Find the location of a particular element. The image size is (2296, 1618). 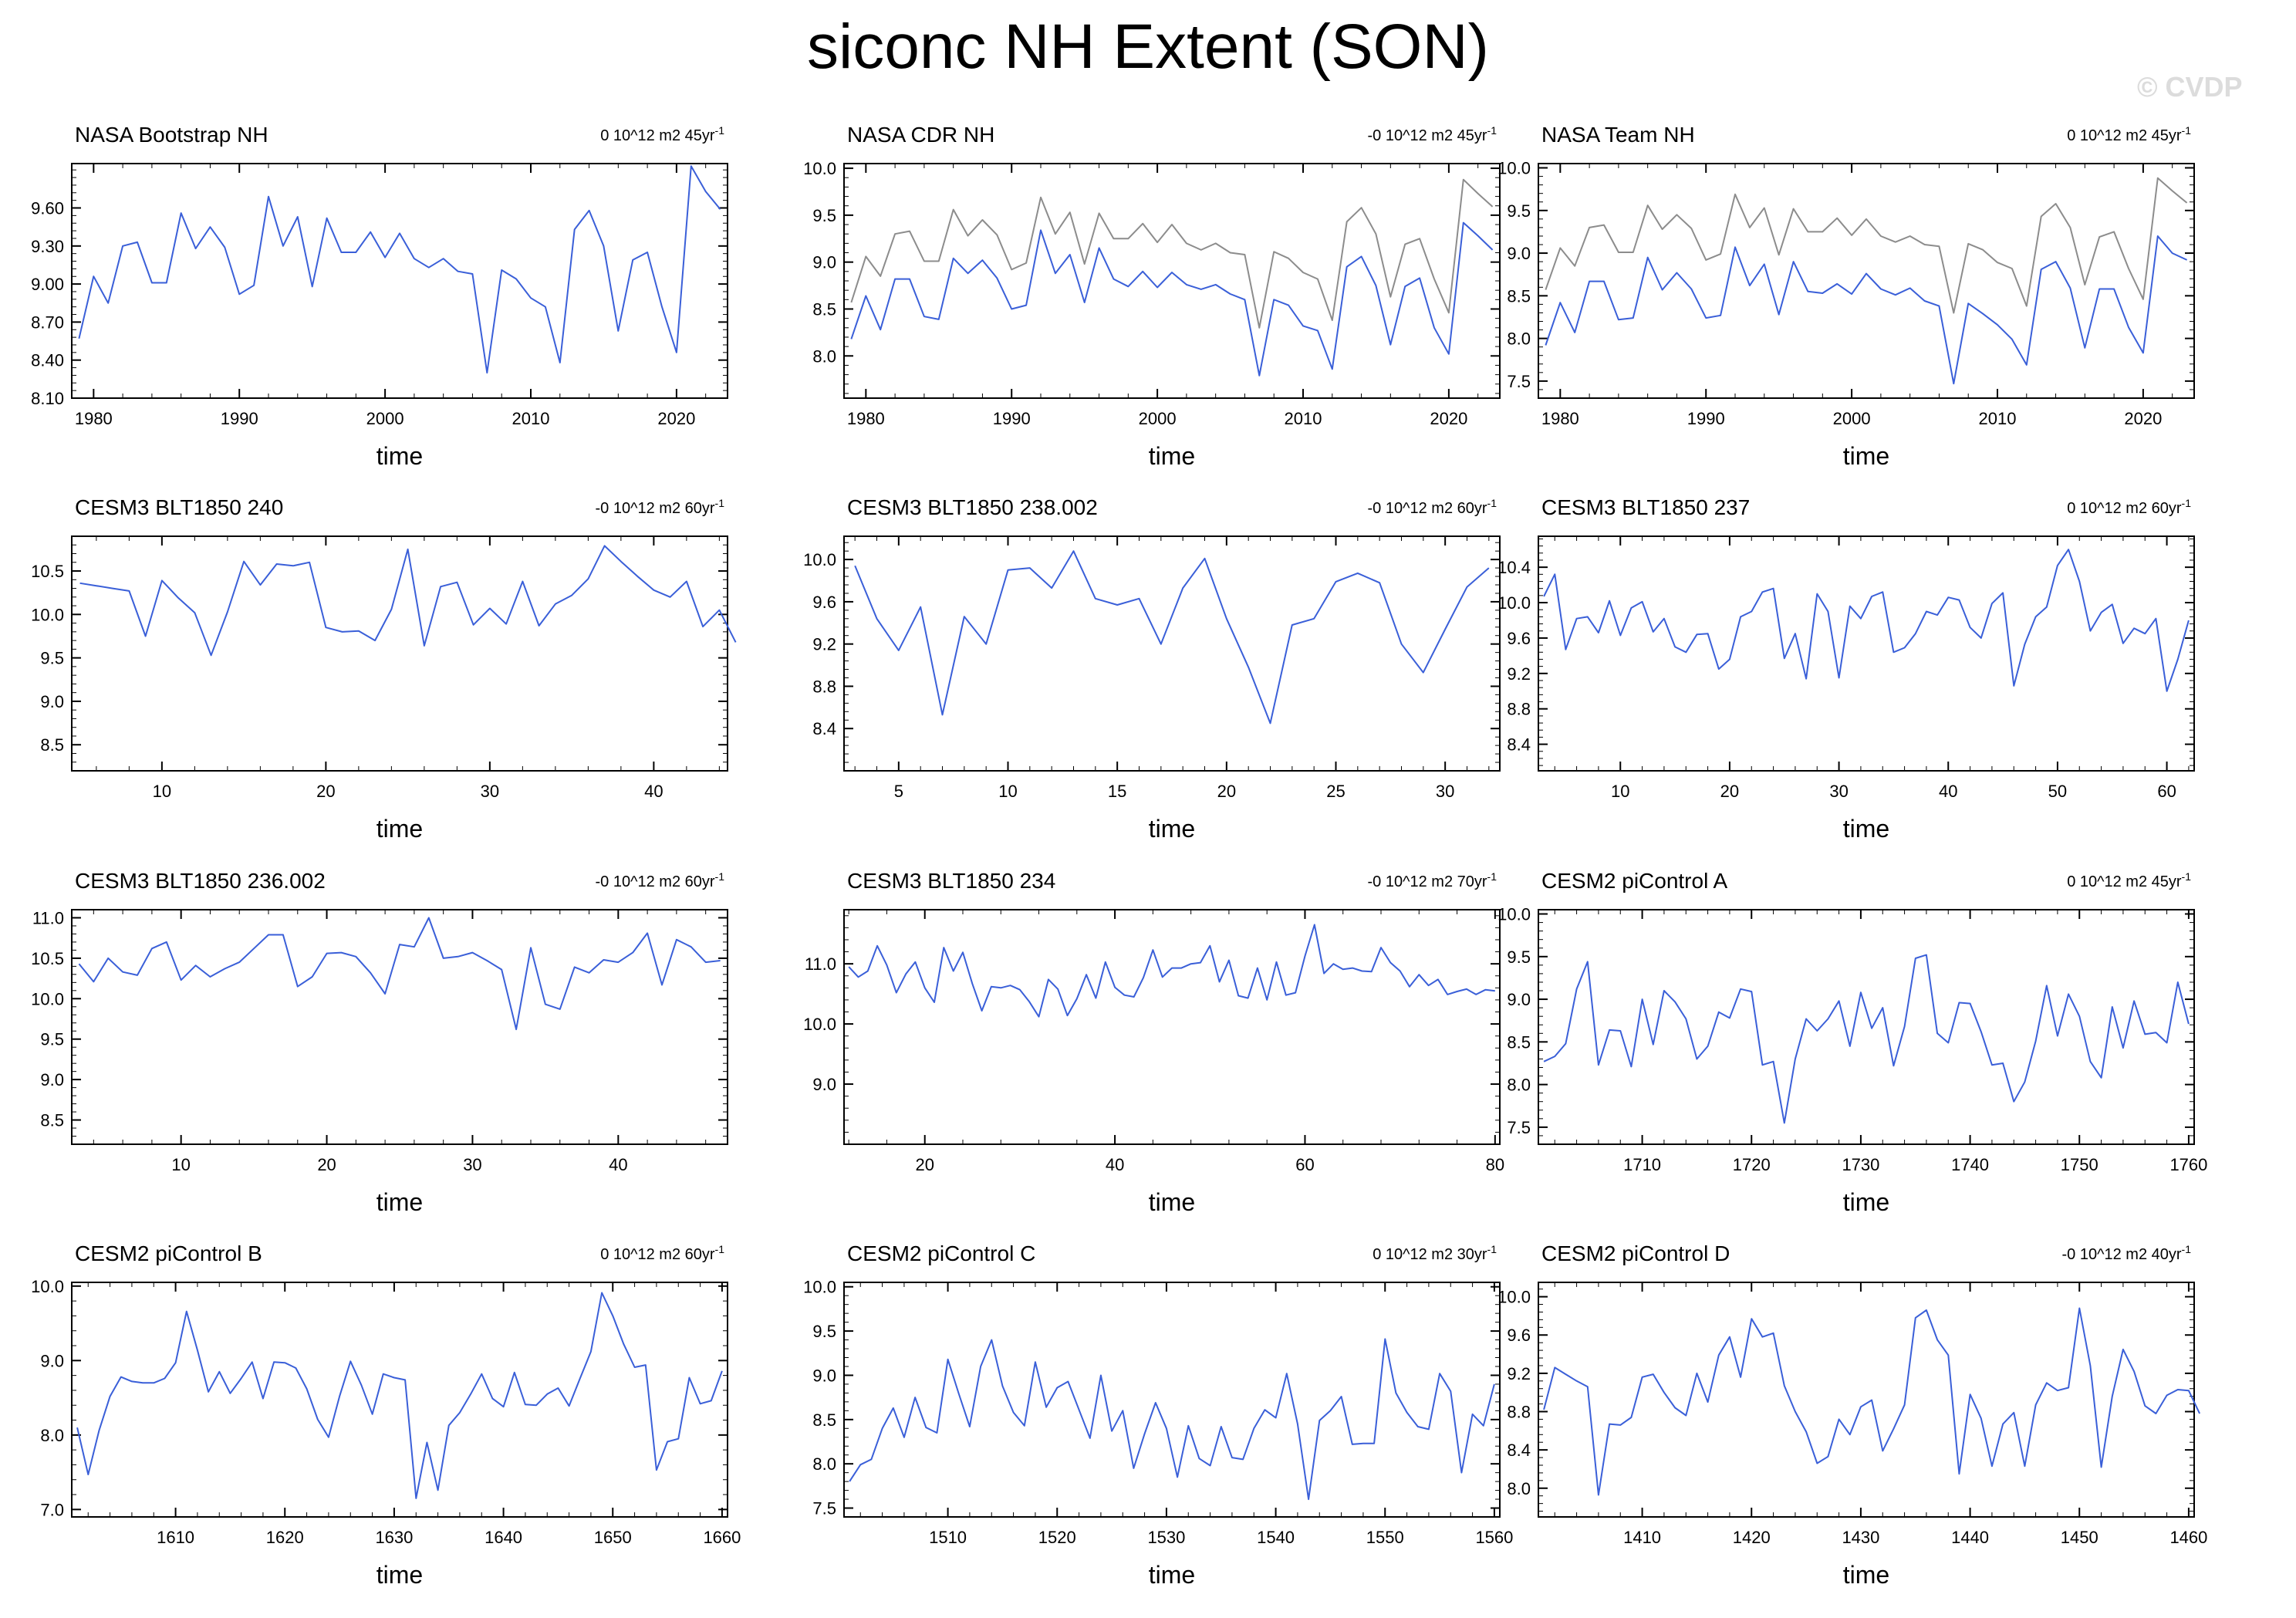

chart-12-series-line is located at coordinates (1872, 1401).